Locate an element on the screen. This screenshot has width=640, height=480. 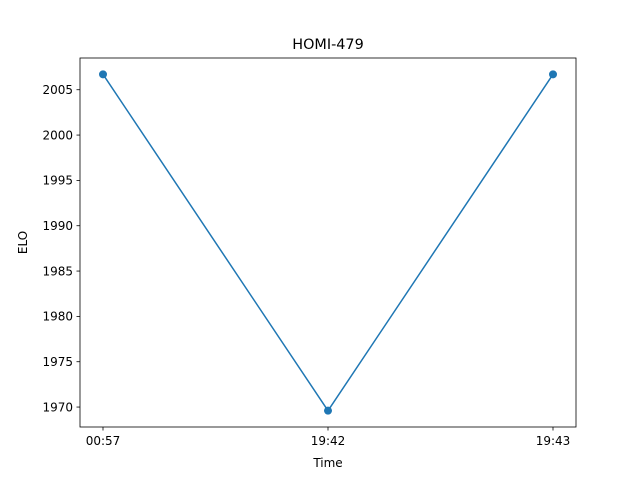
x-tick-label: 19:42 is located at coordinates (328, 441).